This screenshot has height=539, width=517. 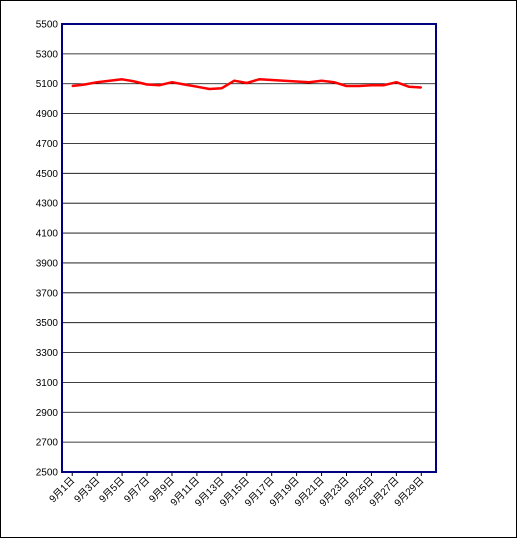 What do you see at coordinates (47, 323) in the screenshot?
I see `y-tick-label: 3500` at bounding box center [47, 323].